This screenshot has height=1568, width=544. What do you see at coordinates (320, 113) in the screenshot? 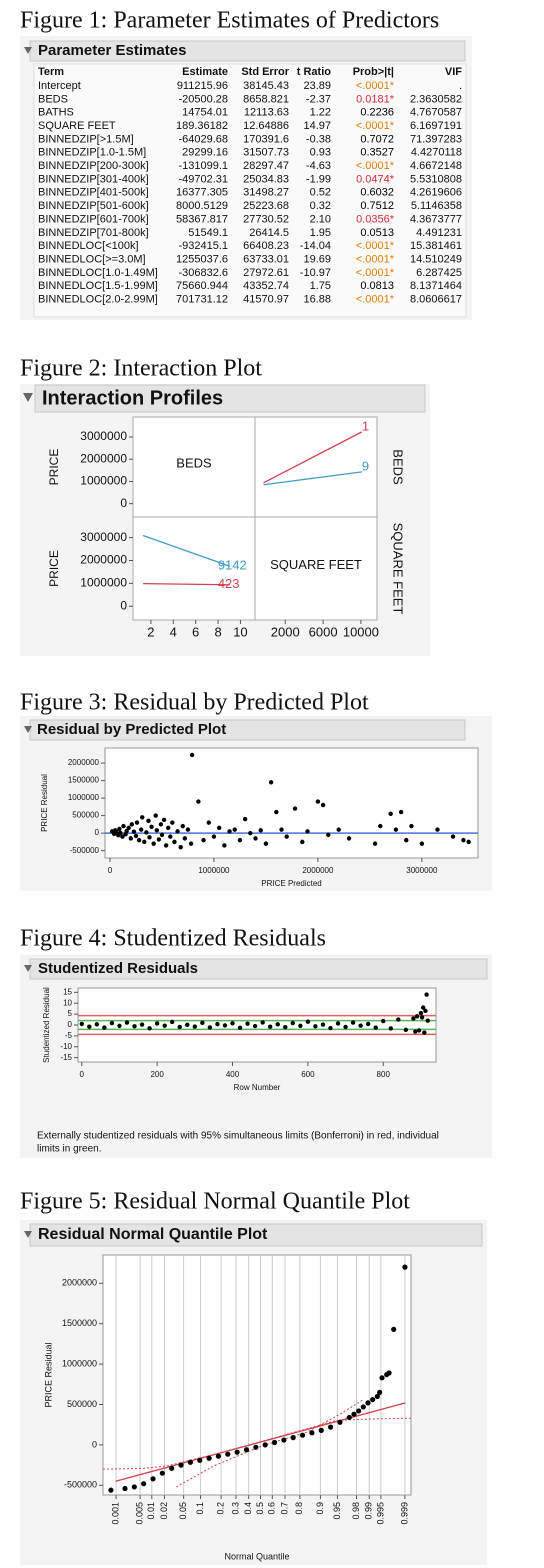
I see `table-cell: 1.22` at bounding box center [320, 113].